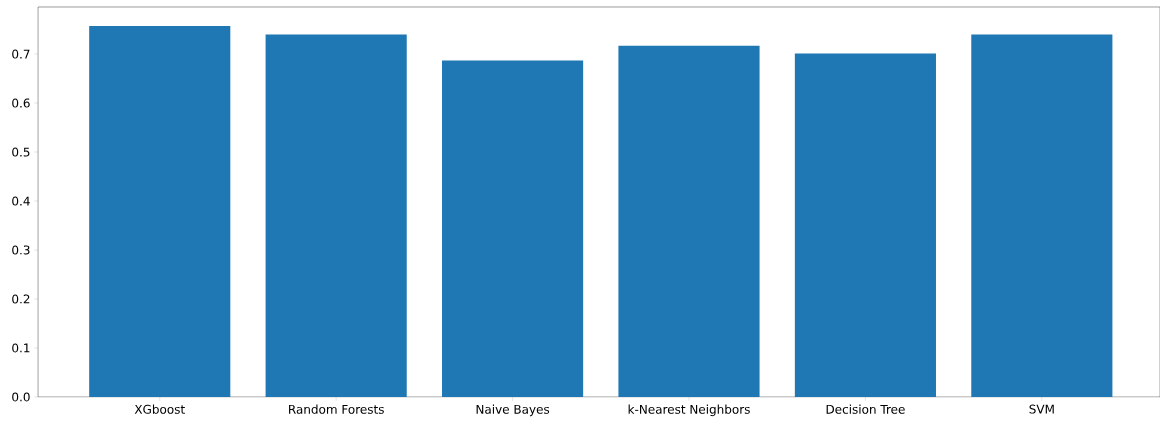  Describe the element at coordinates (21, 250) in the screenshot. I see `y-tick-label: 0.3` at that location.